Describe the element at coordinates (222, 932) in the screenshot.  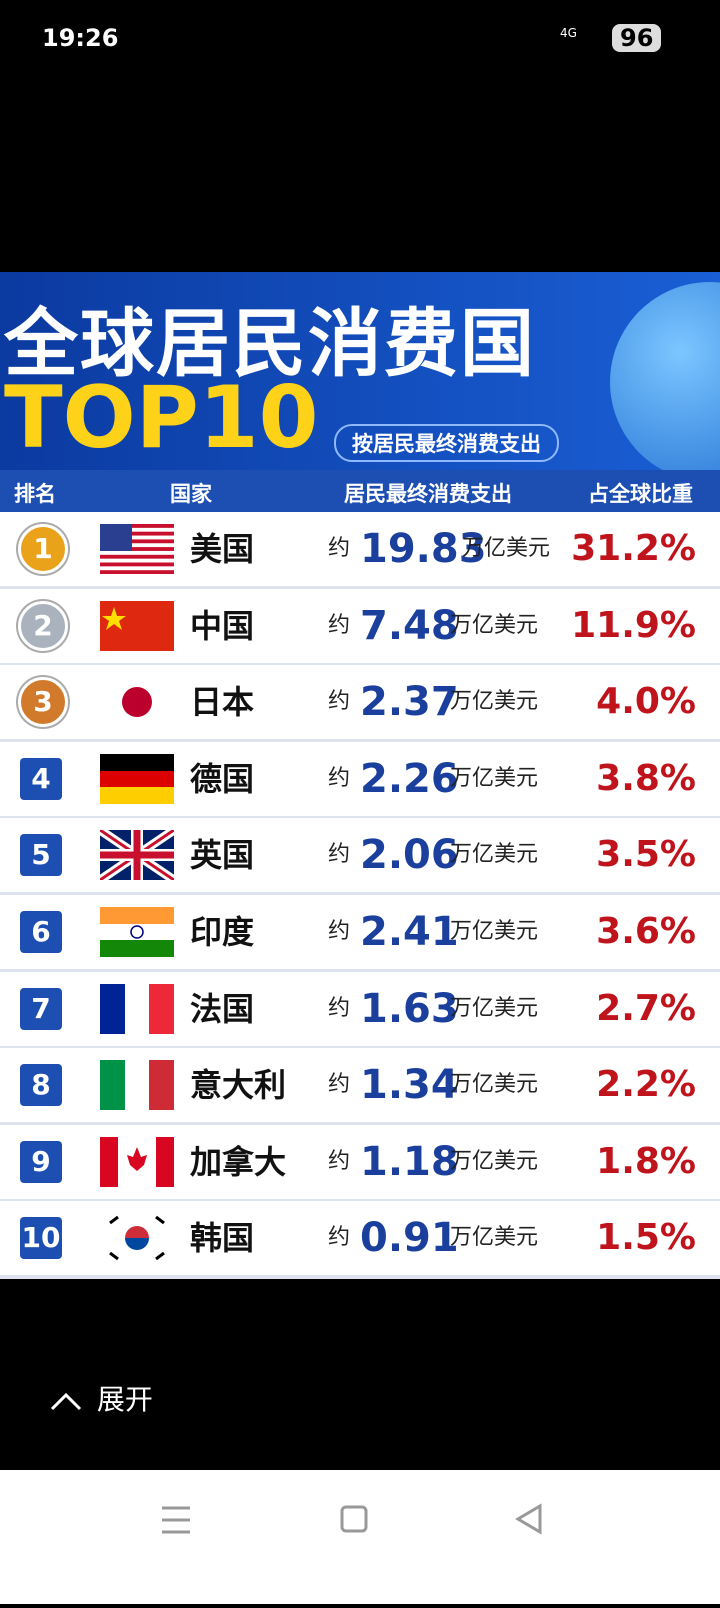
I see `country: 印度` at that location.